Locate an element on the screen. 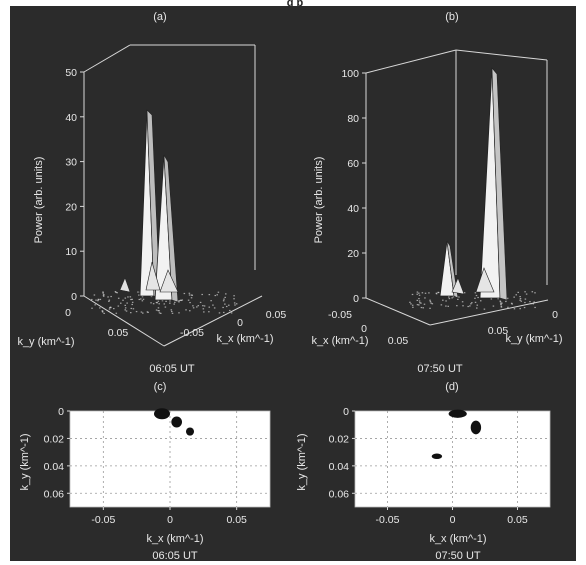 This screenshot has width=586, height=565. b-z-tick-label: 100 is located at coordinates (350, 74).